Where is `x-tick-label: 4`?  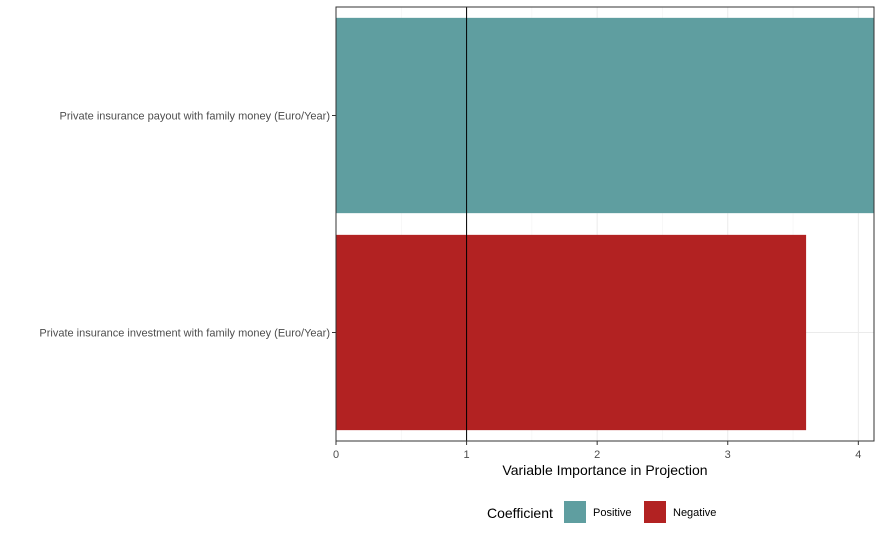 x-tick-label: 4 is located at coordinates (858, 455).